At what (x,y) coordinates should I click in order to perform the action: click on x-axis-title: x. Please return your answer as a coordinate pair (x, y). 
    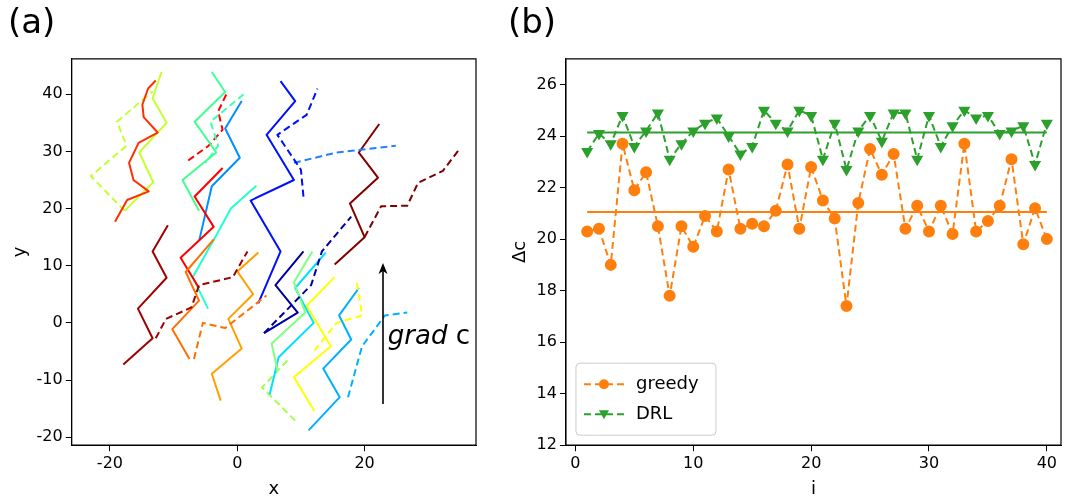
    Looking at the image, I should click on (274, 487).